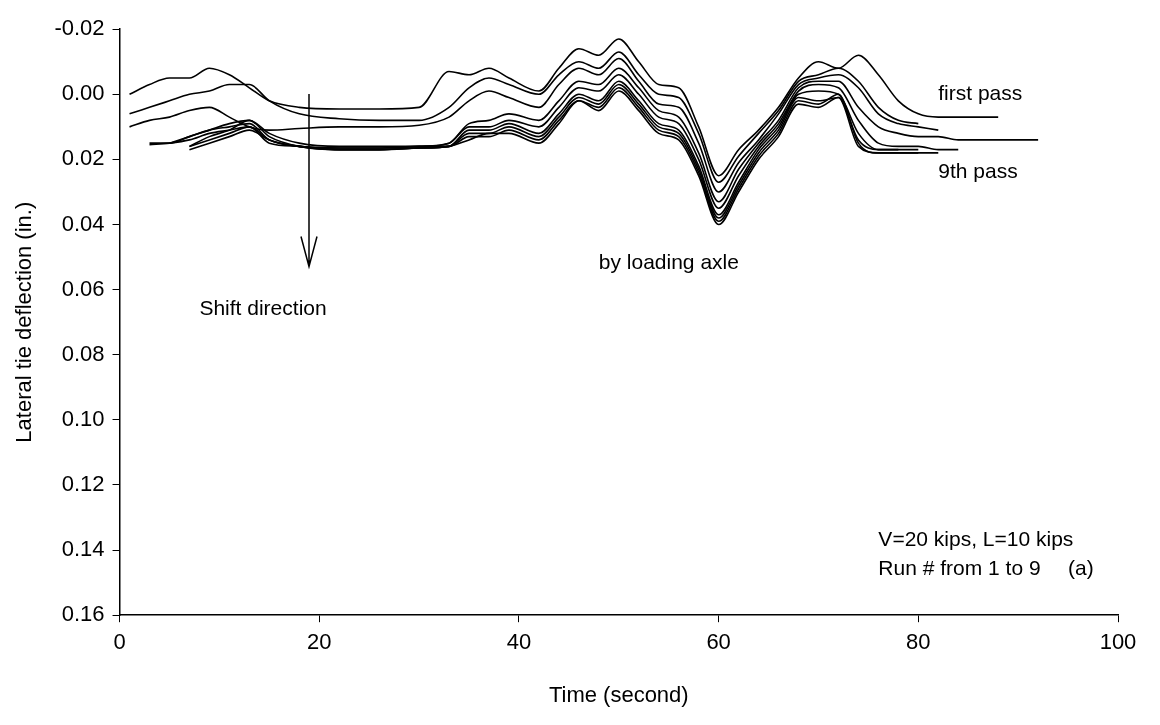  I want to click on y-tick-label: 0.12, so click(83, 484).